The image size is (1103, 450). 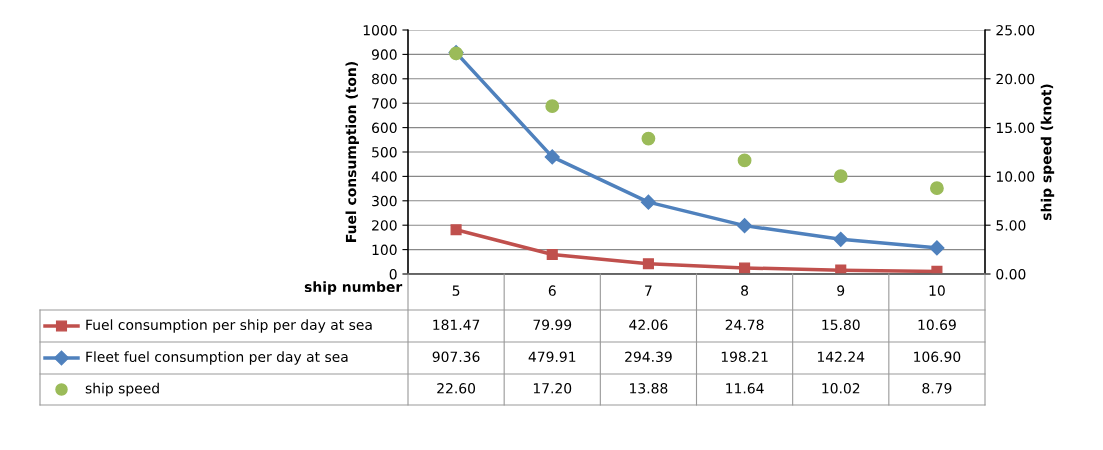 What do you see at coordinates (745, 388) in the screenshot?
I see `data-label: 11.64` at bounding box center [745, 388].